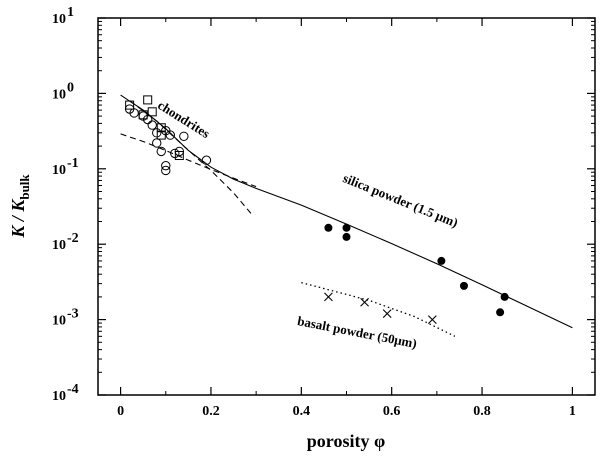 The height and width of the screenshot is (458, 600). What do you see at coordinates (73, 238) in the screenshot?
I see `y-tick-label-exponent: -2` at bounding box center [73, 238].